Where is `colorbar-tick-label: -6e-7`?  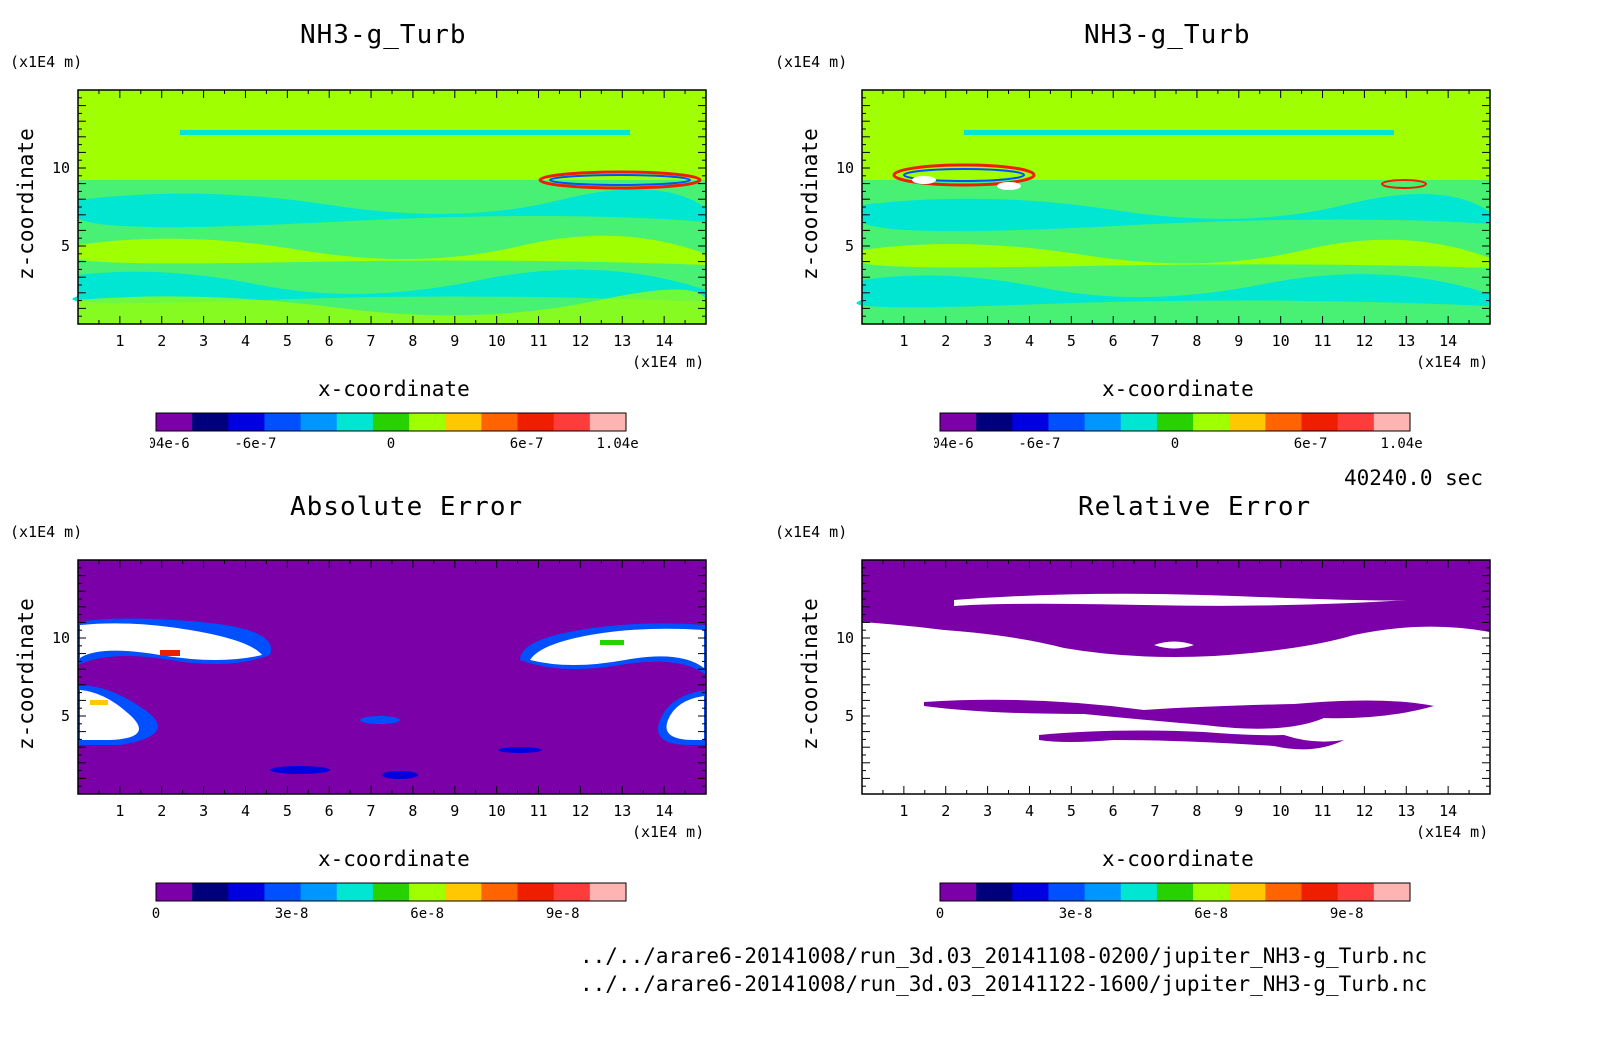
colorbar-tick-label: -6e-7 is located at coordinates (1039, 444).